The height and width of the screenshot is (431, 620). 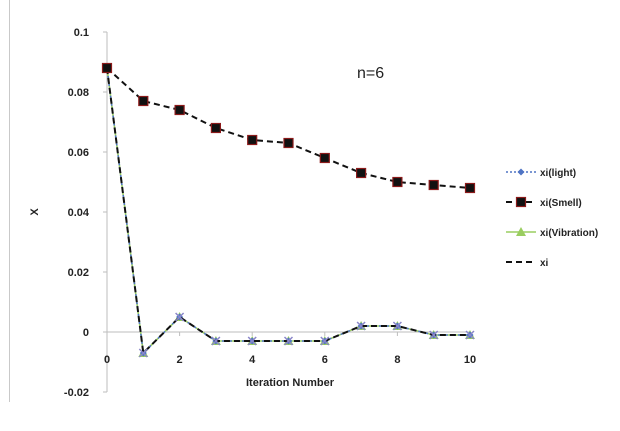 What do you see at coordinates (397, 360) in the screenshot?
I see `x-tick-label: 8` at bounding box center [397, 360].